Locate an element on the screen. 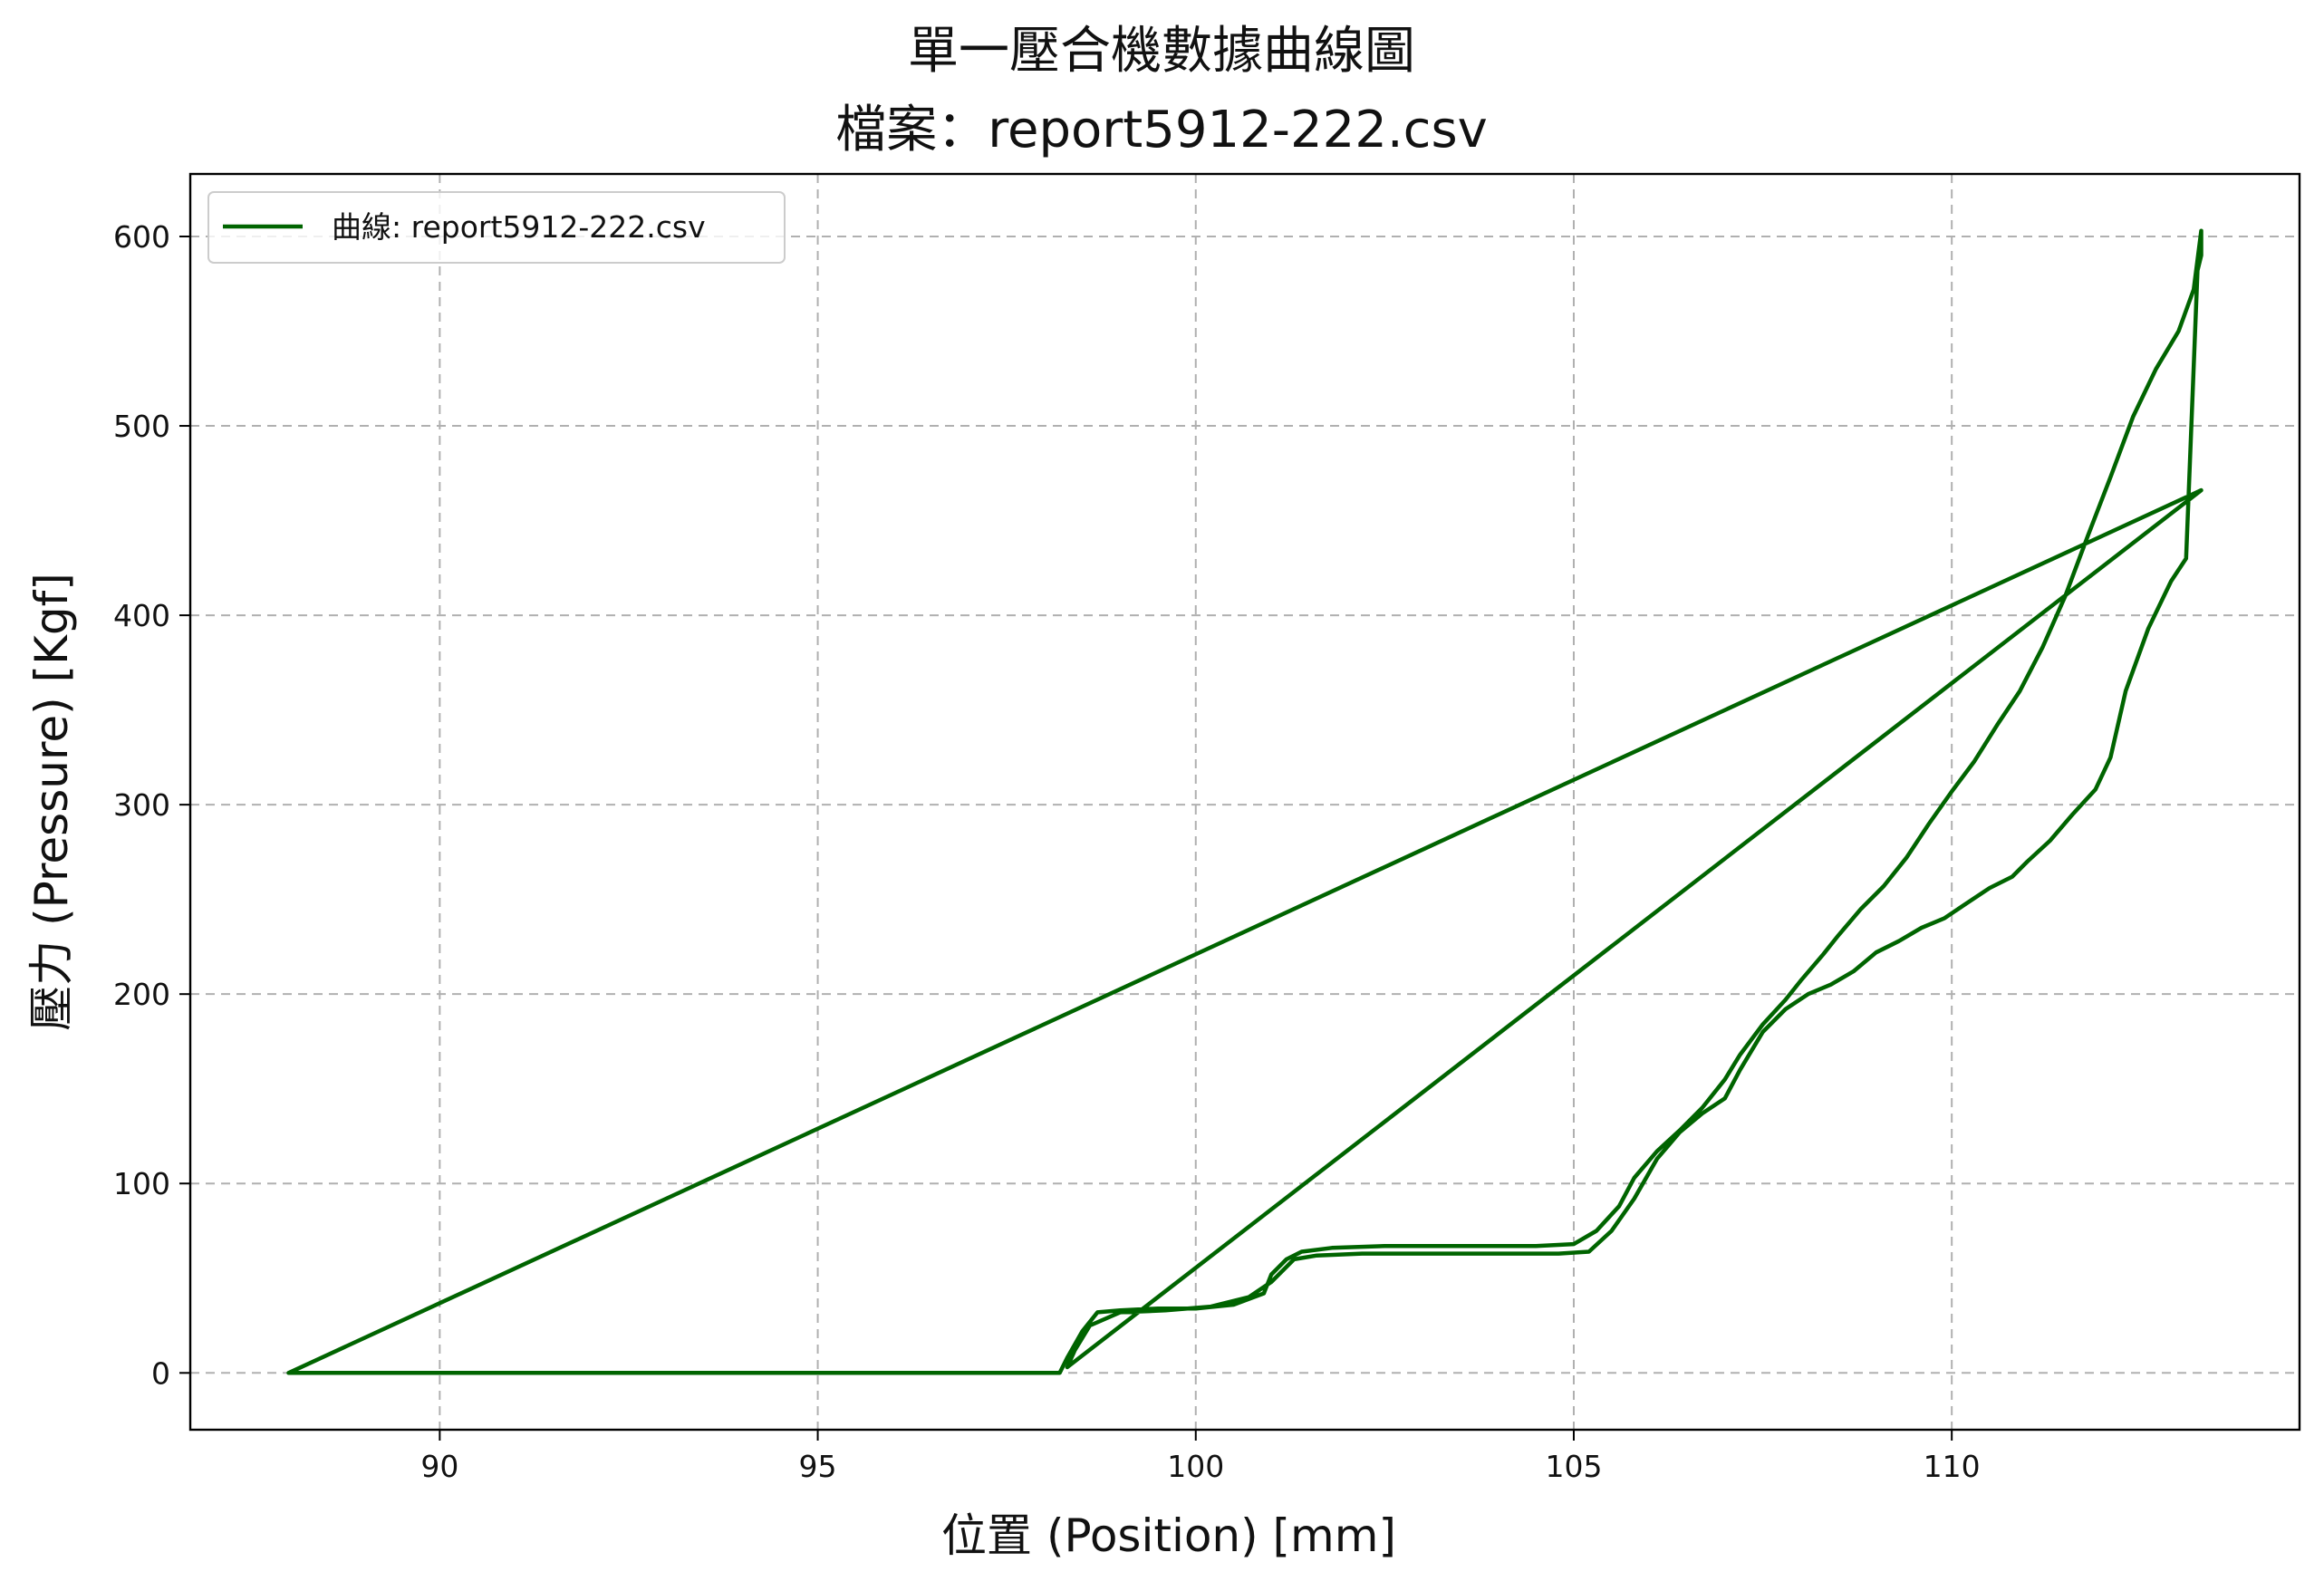  y-tick-label: 100 is located at coordinates (141, 1183).